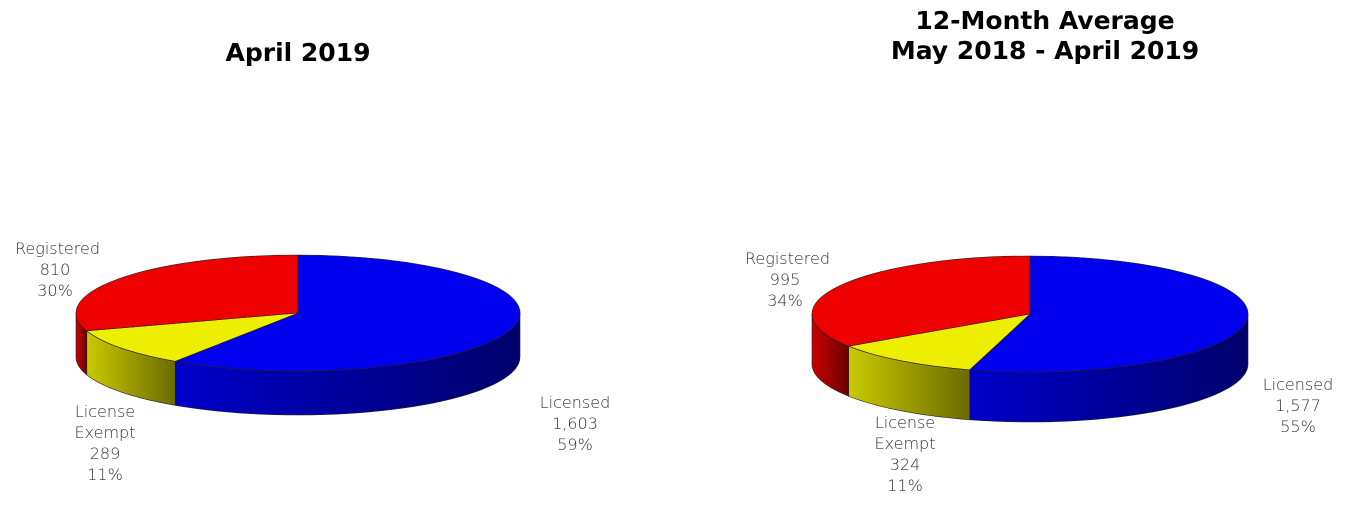  I want to click on slice-label: Registered 995 34%, so click(785, 279).